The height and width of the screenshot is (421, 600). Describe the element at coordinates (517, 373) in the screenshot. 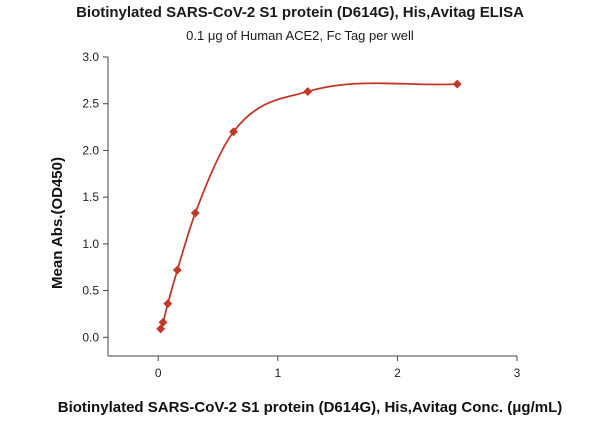

I see `x-tick-label: 3` at that location.